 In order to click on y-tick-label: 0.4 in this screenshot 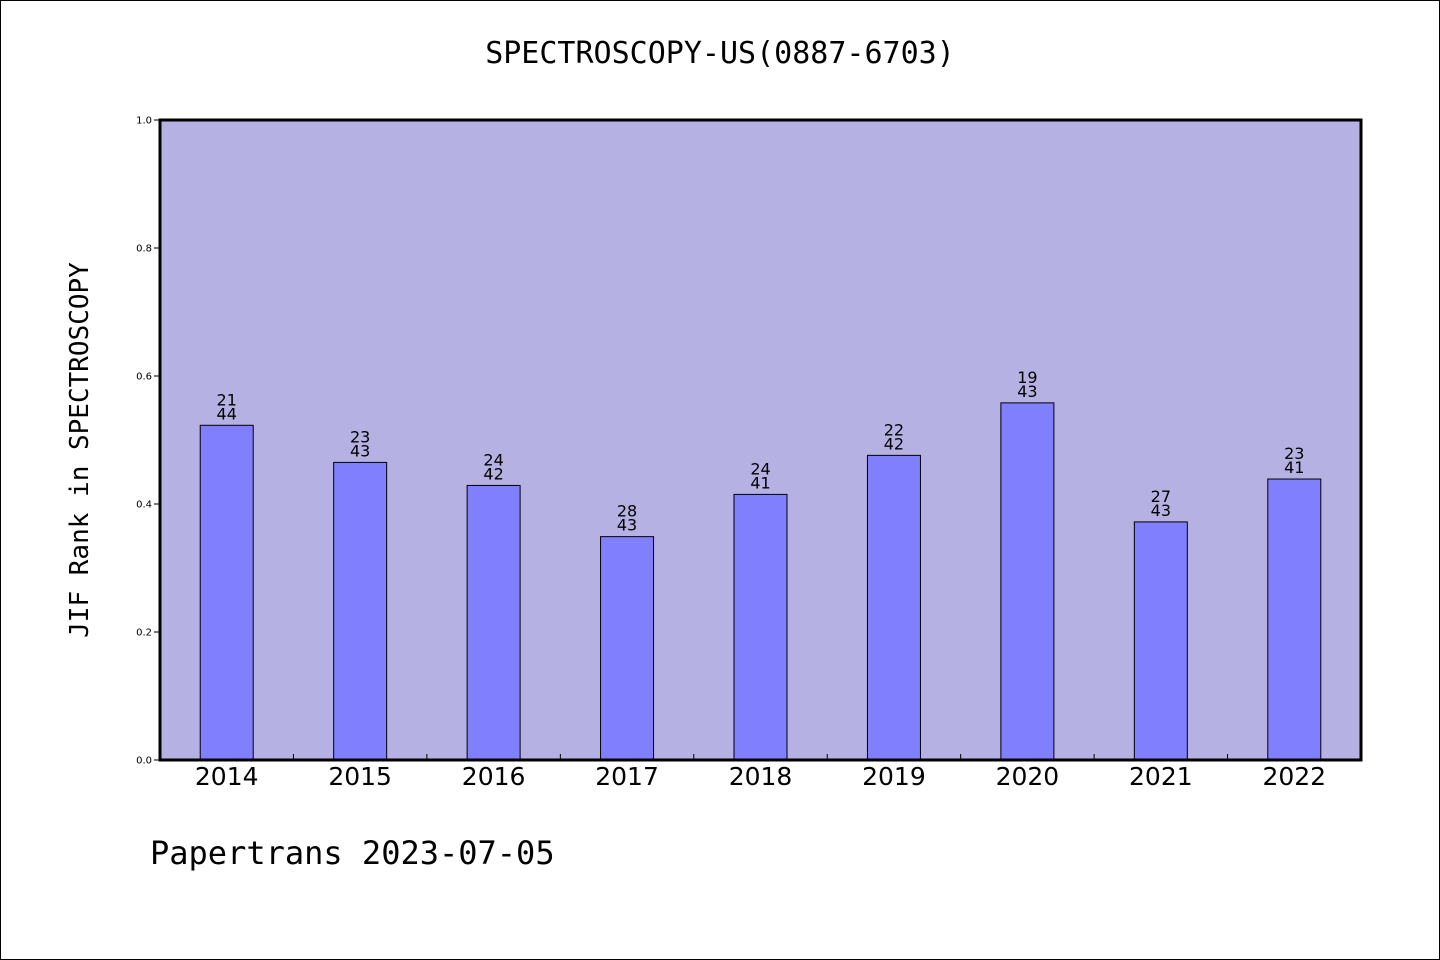, I will do `click(144, 505)`.